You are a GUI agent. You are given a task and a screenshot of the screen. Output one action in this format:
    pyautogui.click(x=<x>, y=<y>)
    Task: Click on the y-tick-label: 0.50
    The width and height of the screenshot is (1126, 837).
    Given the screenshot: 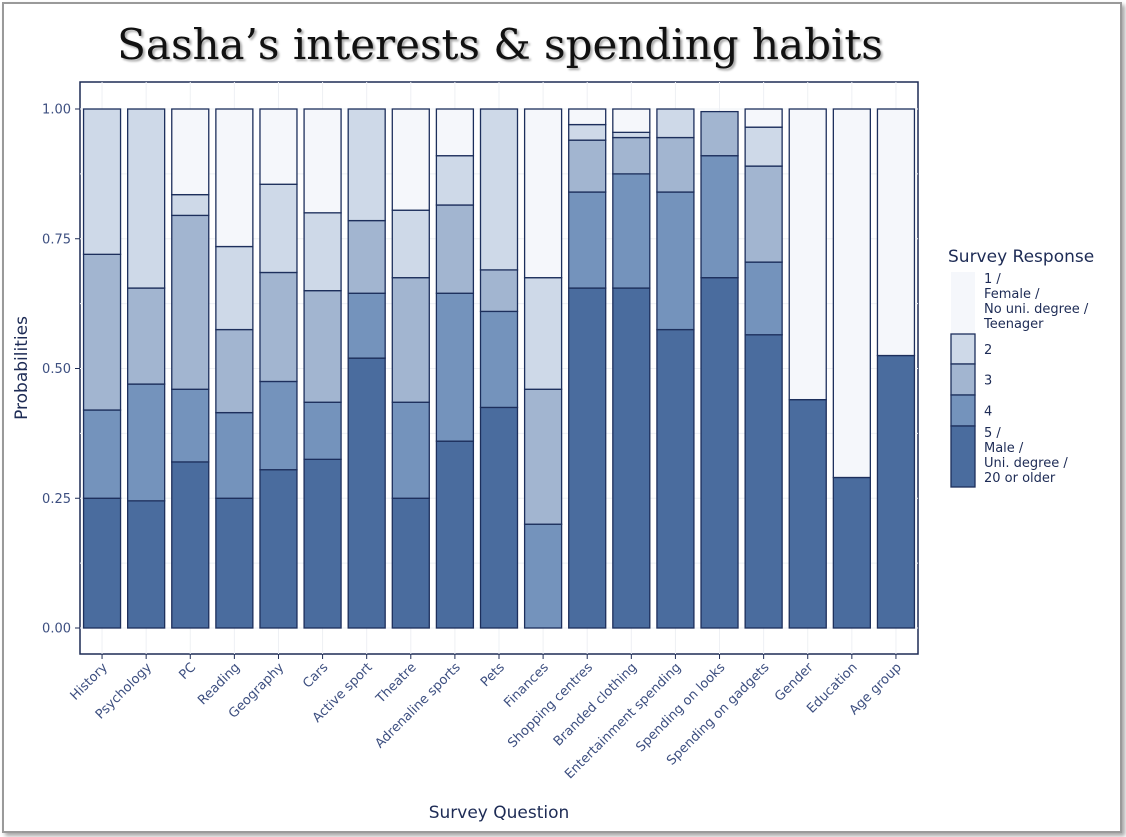 What is the action you would take?
    pyautogui.click(x=56, y=369)
    